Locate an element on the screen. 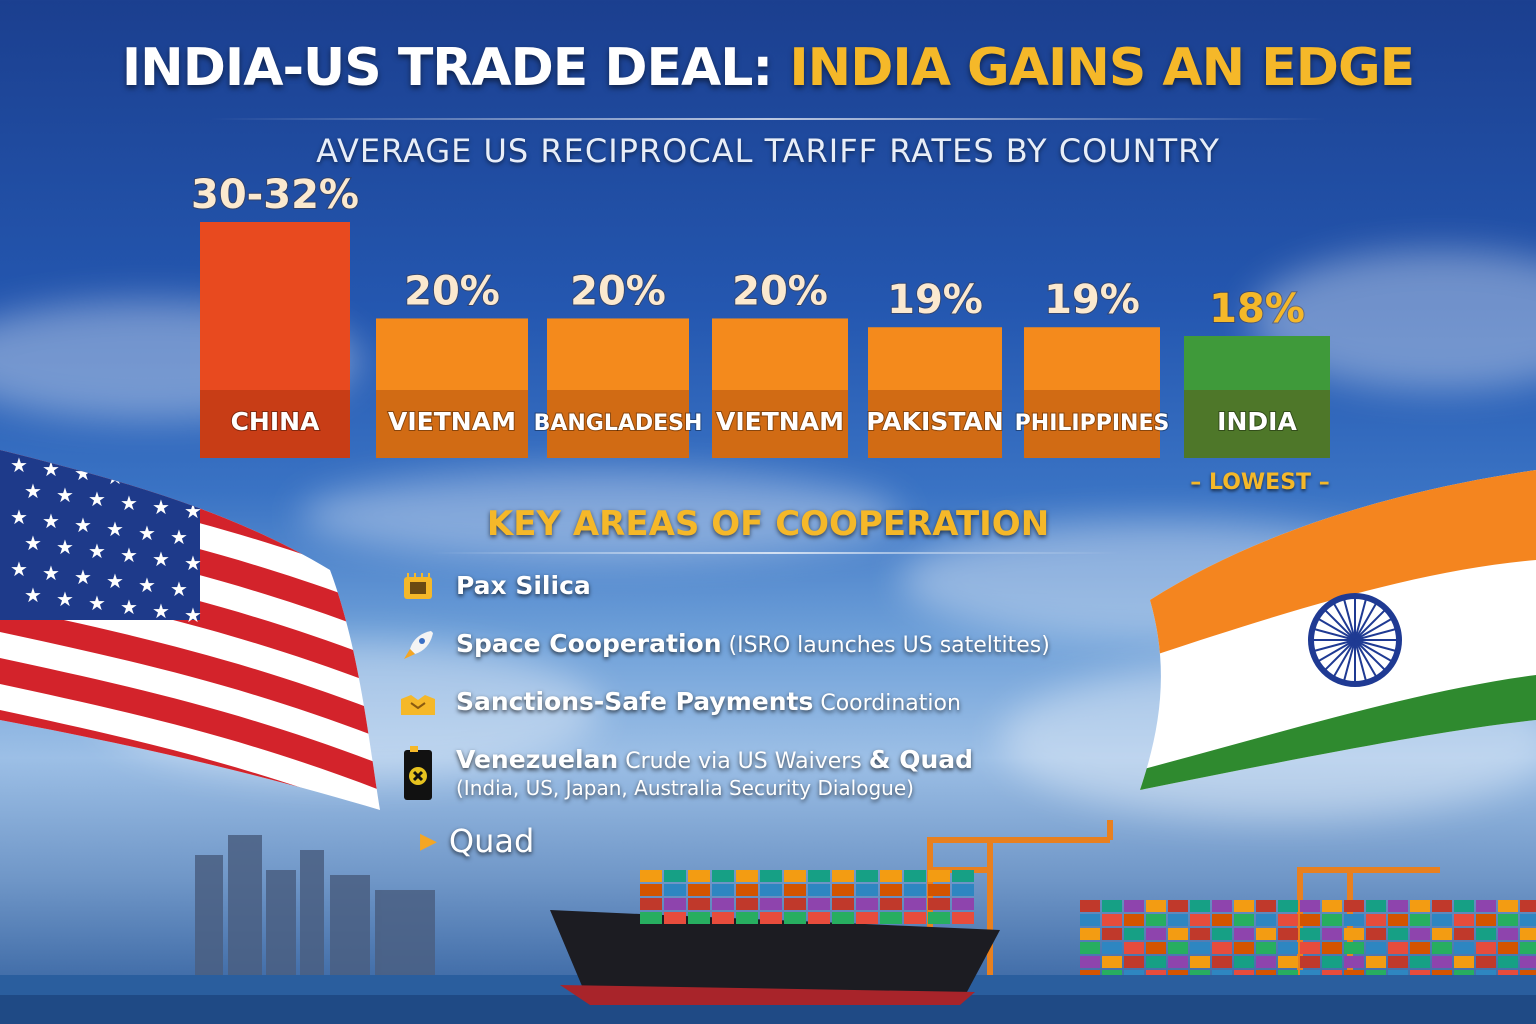 The image size is (1536, 1024). title-part-2: INDIA GAINS AN EDGE is located at coordinates (1102, 68).